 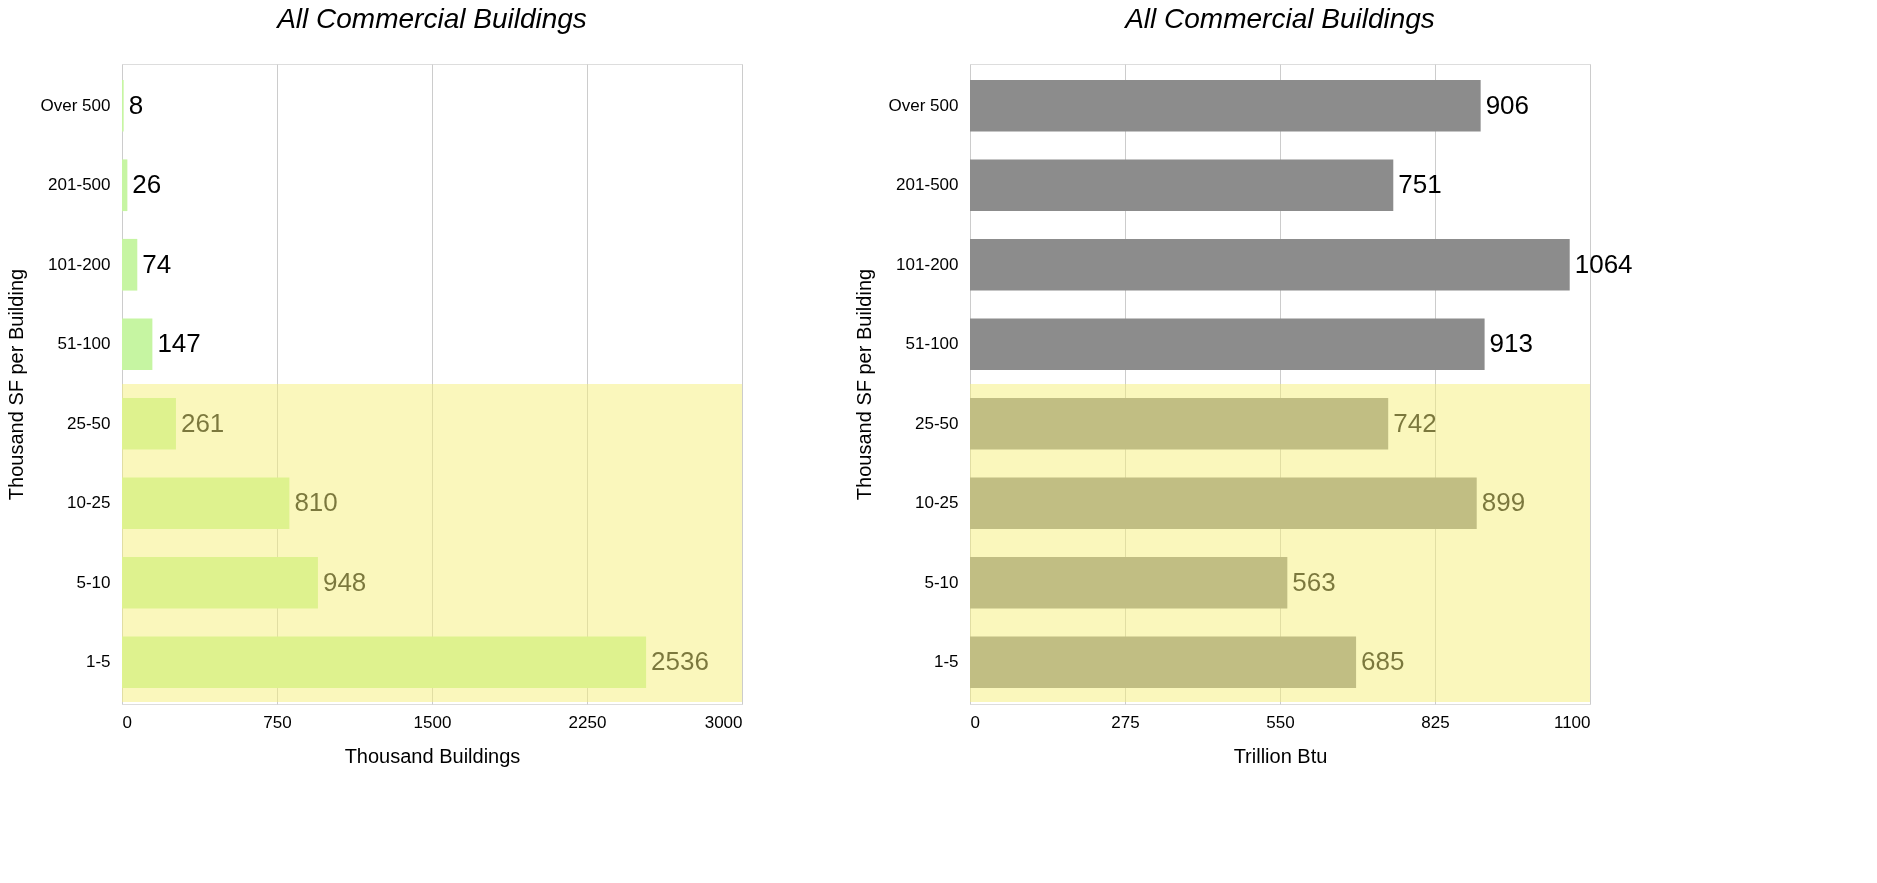 I want to click on data-label: 810, so click(x=316, y=502).